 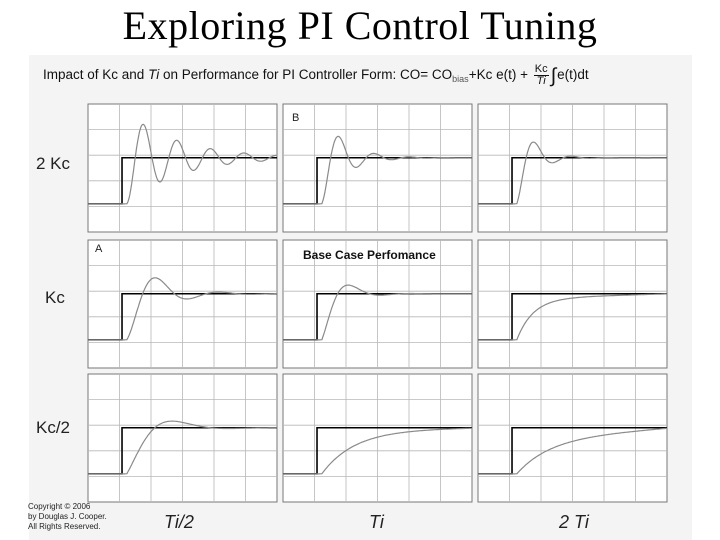 I want to click on base-case-label: Base Case Perfomance, so click(x=369, y=255).